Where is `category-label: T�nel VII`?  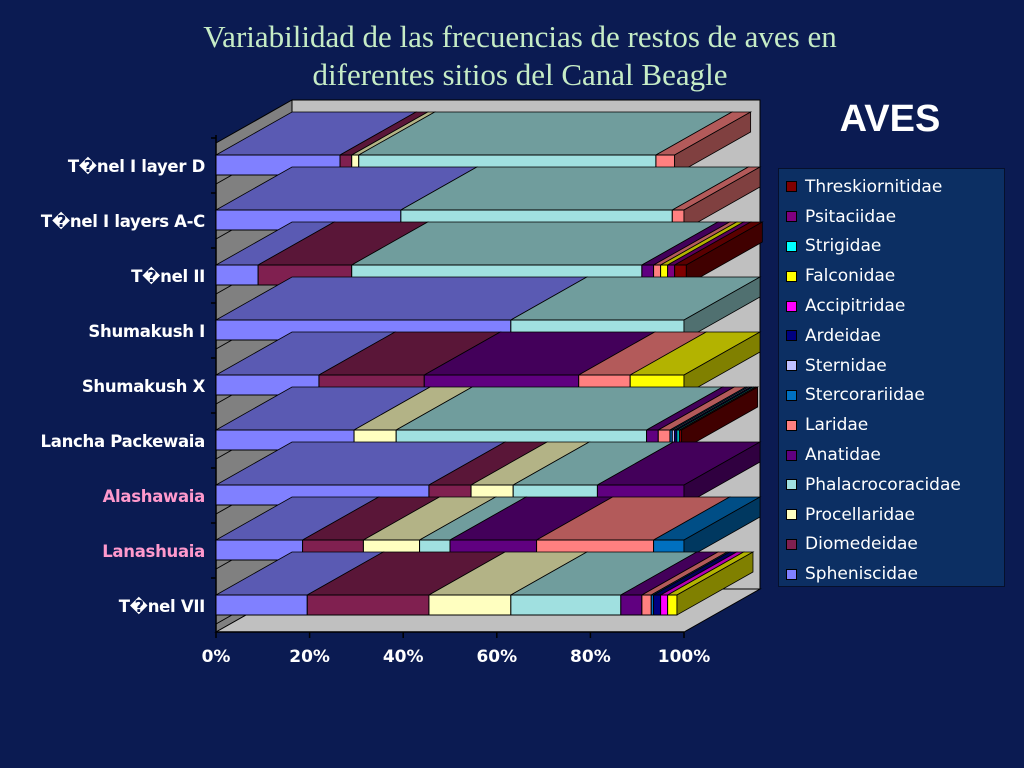
category-label: T�nel VII is located at coordinates (162, 606).